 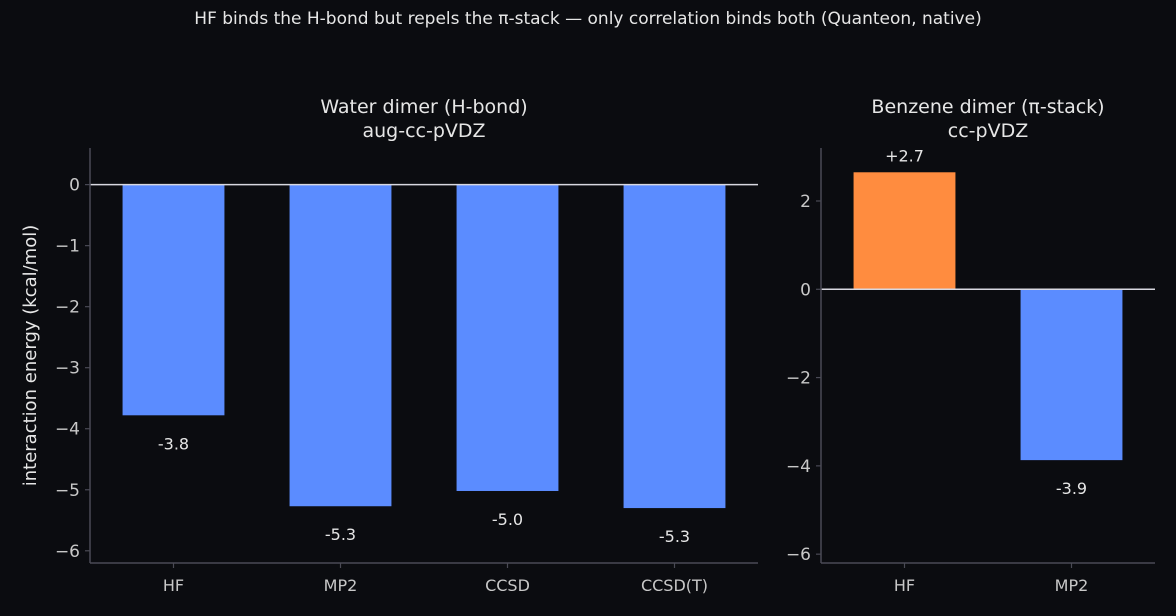 What do you see at coordinates (67, 491) in the screenshot?
I see `y-tick-label: −5` at bounding box center [67, 491].